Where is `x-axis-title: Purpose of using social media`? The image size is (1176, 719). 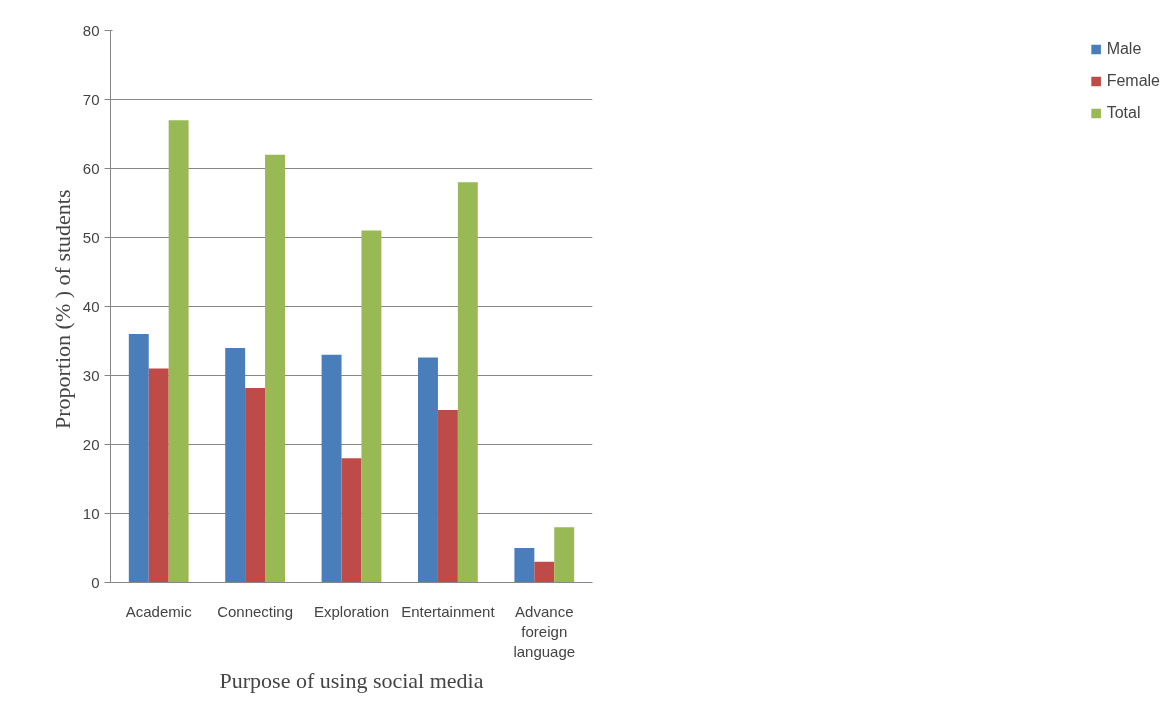 x-axis-title: Purpose of using social media is located at coordinates (351, 681).